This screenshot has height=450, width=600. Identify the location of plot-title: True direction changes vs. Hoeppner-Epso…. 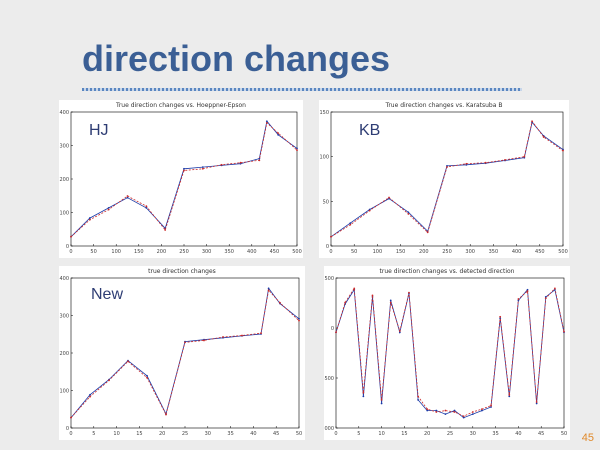
(181, 105).